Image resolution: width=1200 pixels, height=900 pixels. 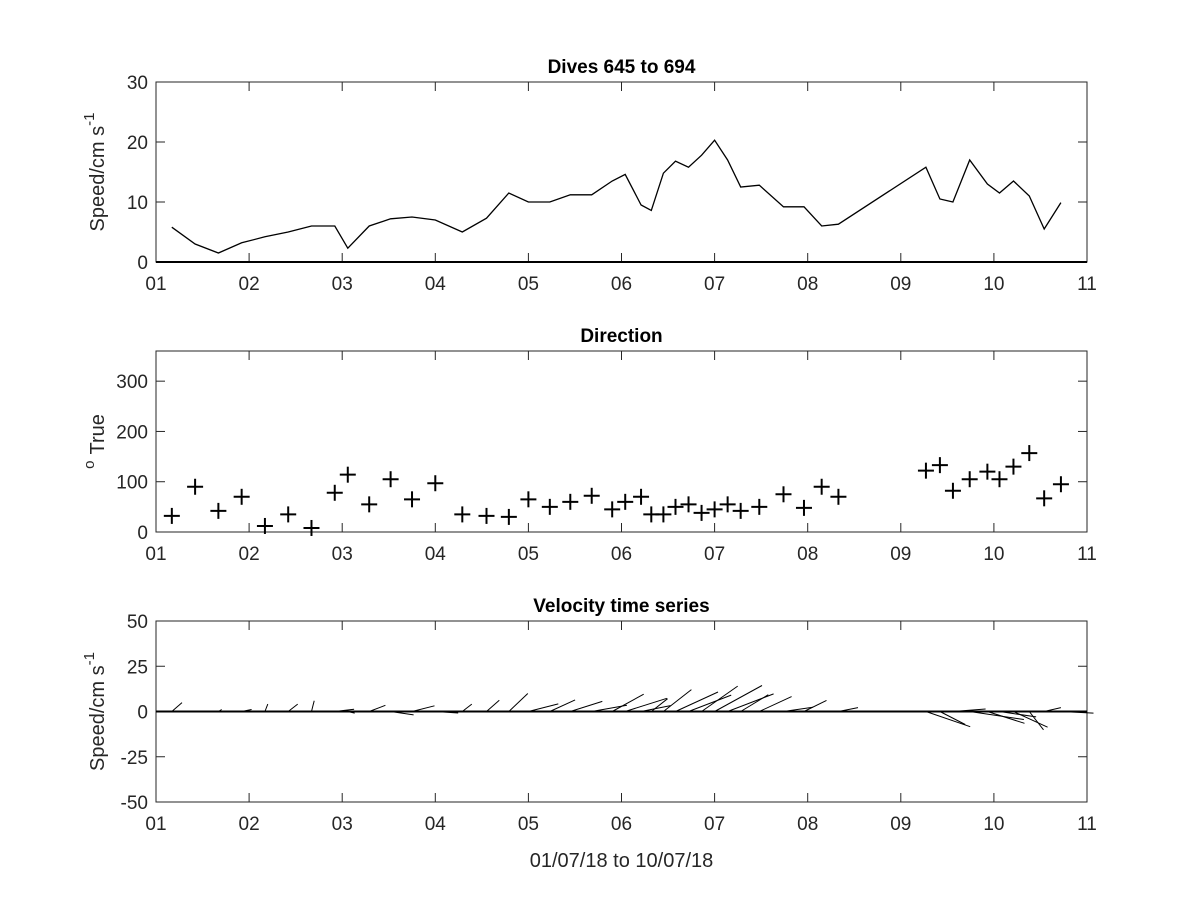 What do you see at coordinates (622, 67) in the screenshot?
I see `chart-title: Dives 645 to 694` at bounding box center [622, 67].